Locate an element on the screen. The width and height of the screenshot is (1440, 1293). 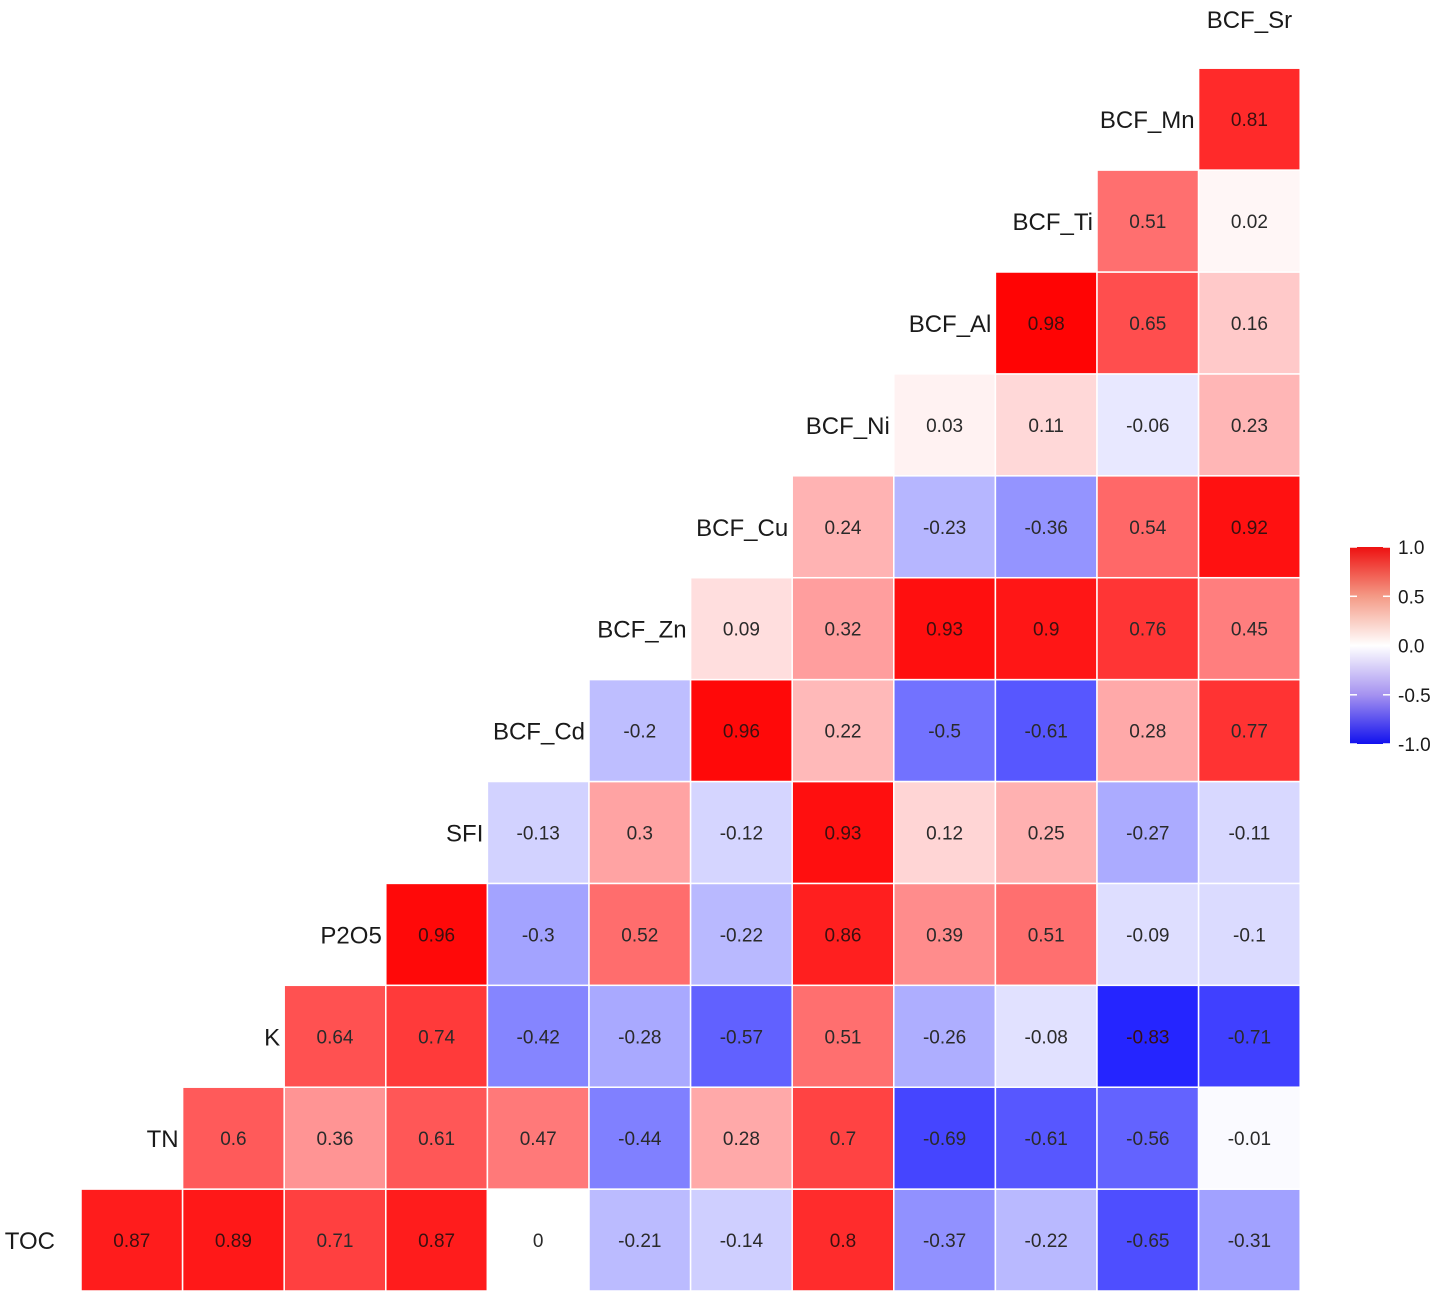
heatmap-cell-SFI-BCF_Al is located at coordinates (945, 832).